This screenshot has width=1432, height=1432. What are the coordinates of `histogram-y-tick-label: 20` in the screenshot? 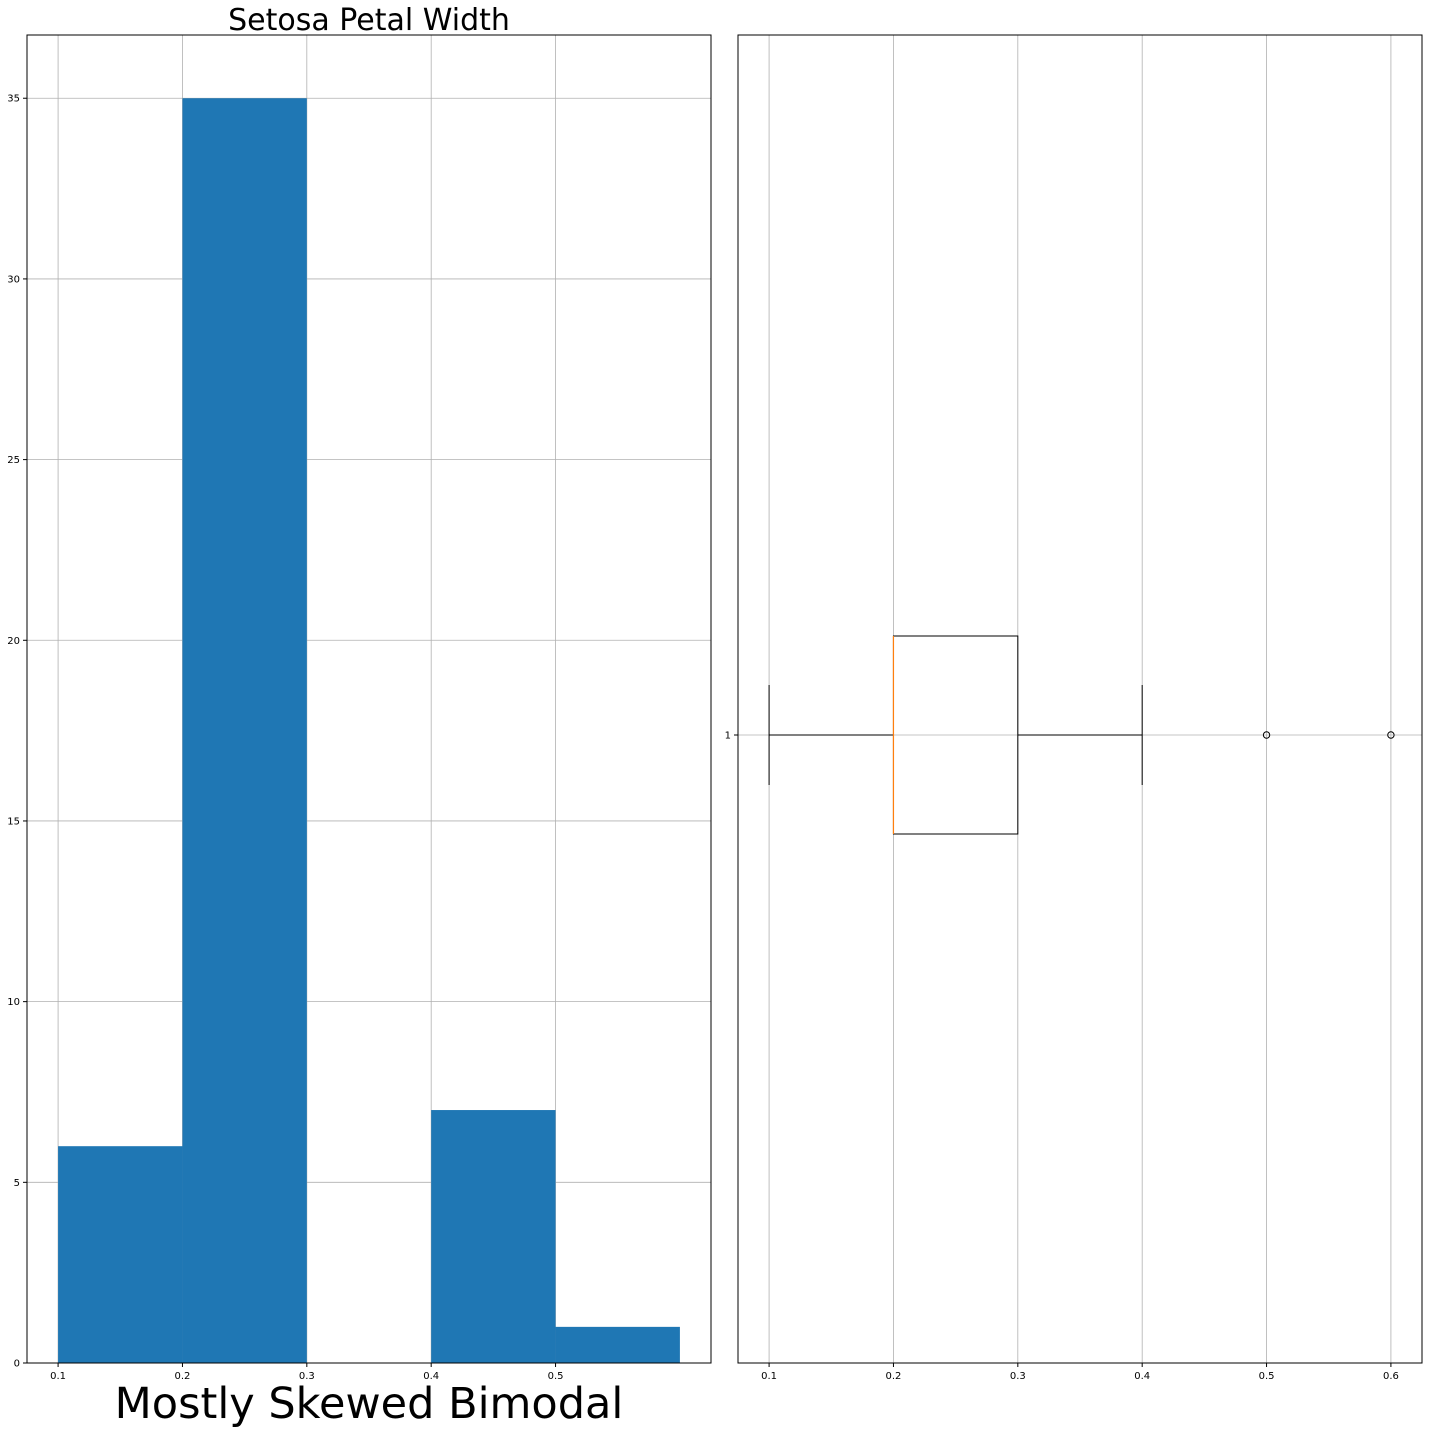 It's located at (13, 641).